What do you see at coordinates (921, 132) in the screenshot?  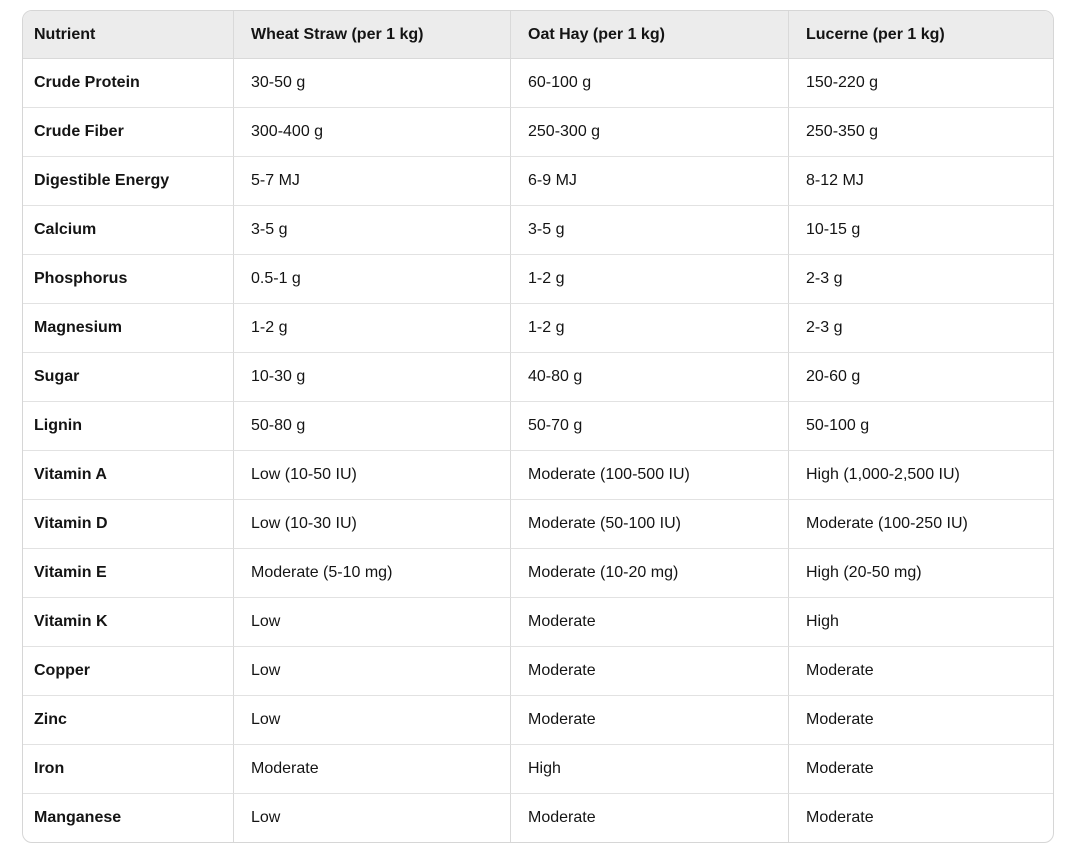 I see `table-cell: 250-350 g` at bounding box center [921, 132].